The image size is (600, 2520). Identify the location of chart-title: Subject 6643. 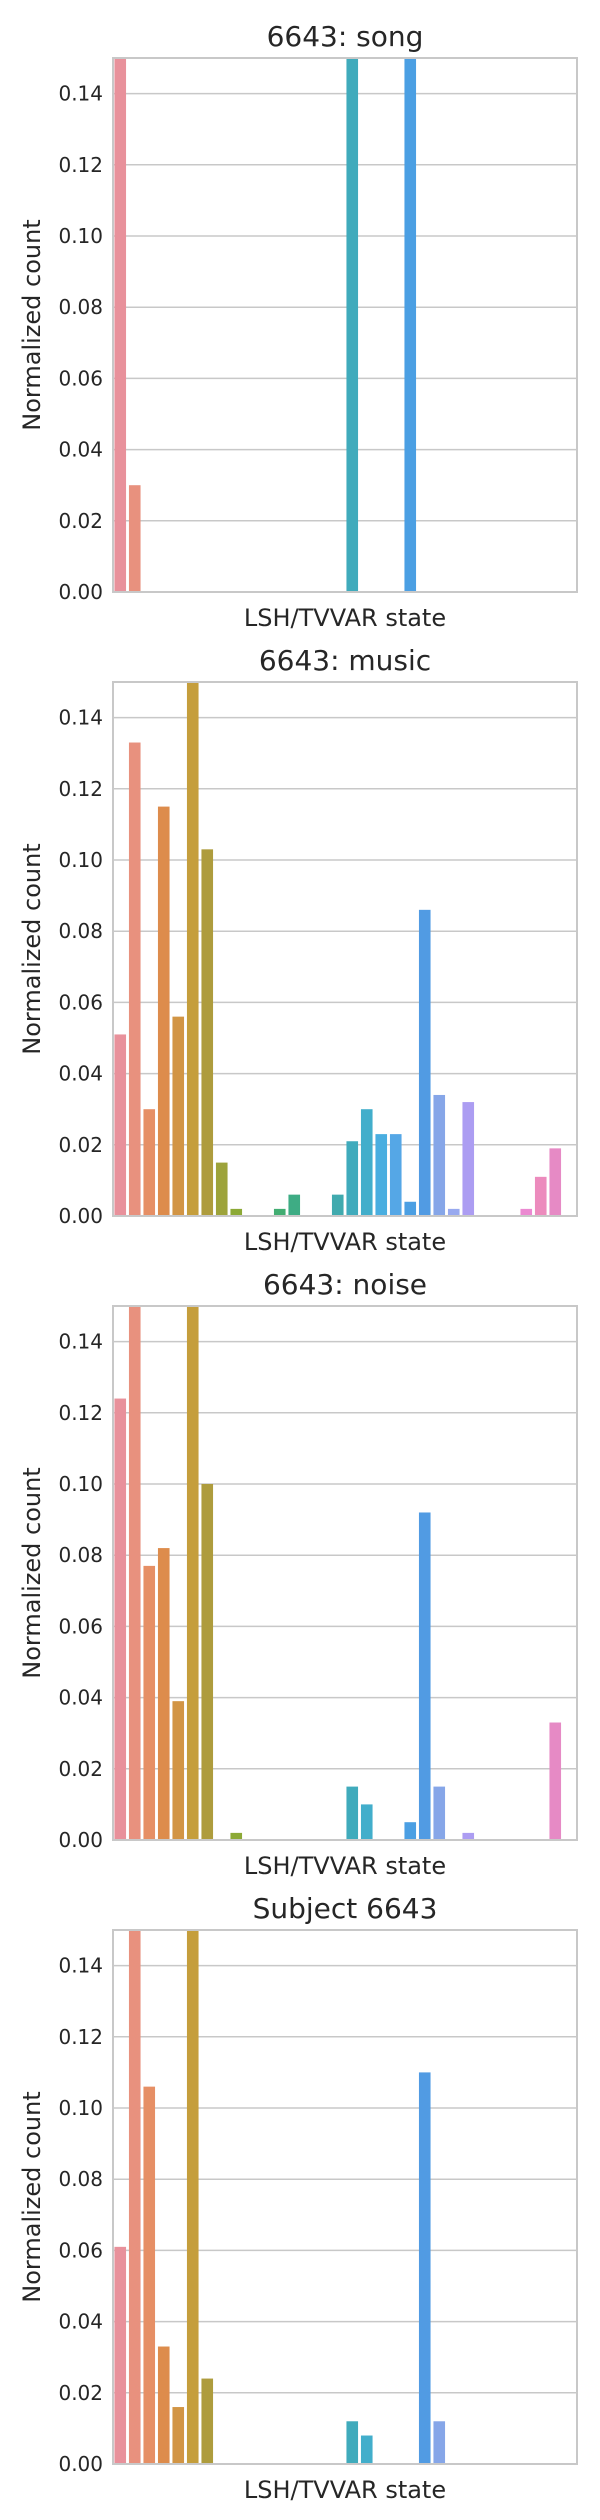
(345, 1908).